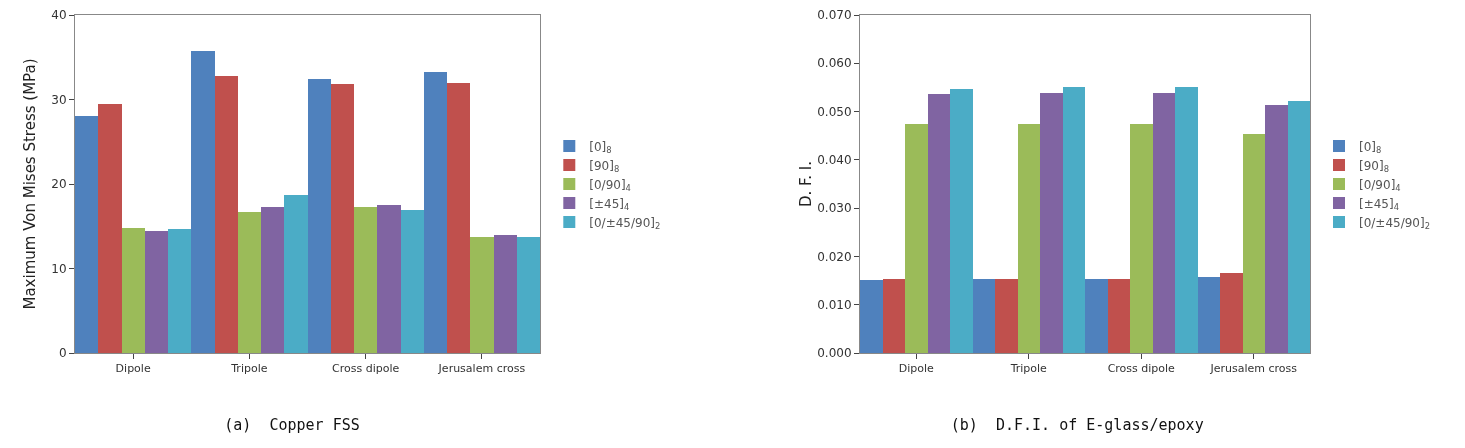 This screenshot has height=448, width=1465. Describe the element at coordinates (834, 208) in the screenshot. I see `y-tick-label: 0.030` at that location.